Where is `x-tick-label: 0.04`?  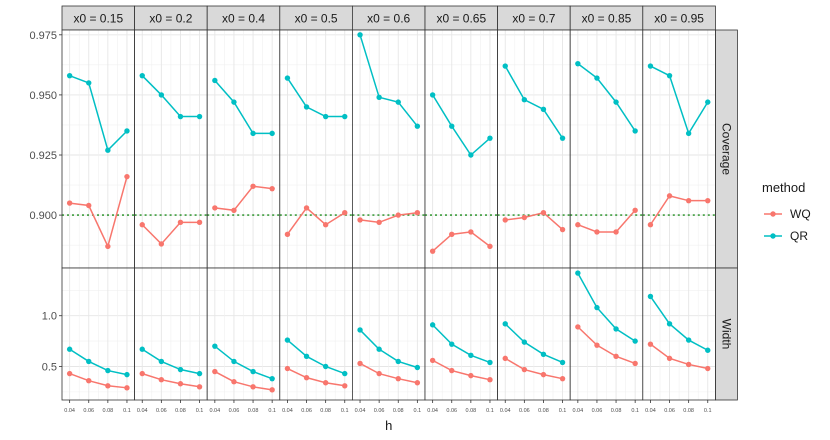 x-tick-label: 0.04 is located at coordinates (69, 411).